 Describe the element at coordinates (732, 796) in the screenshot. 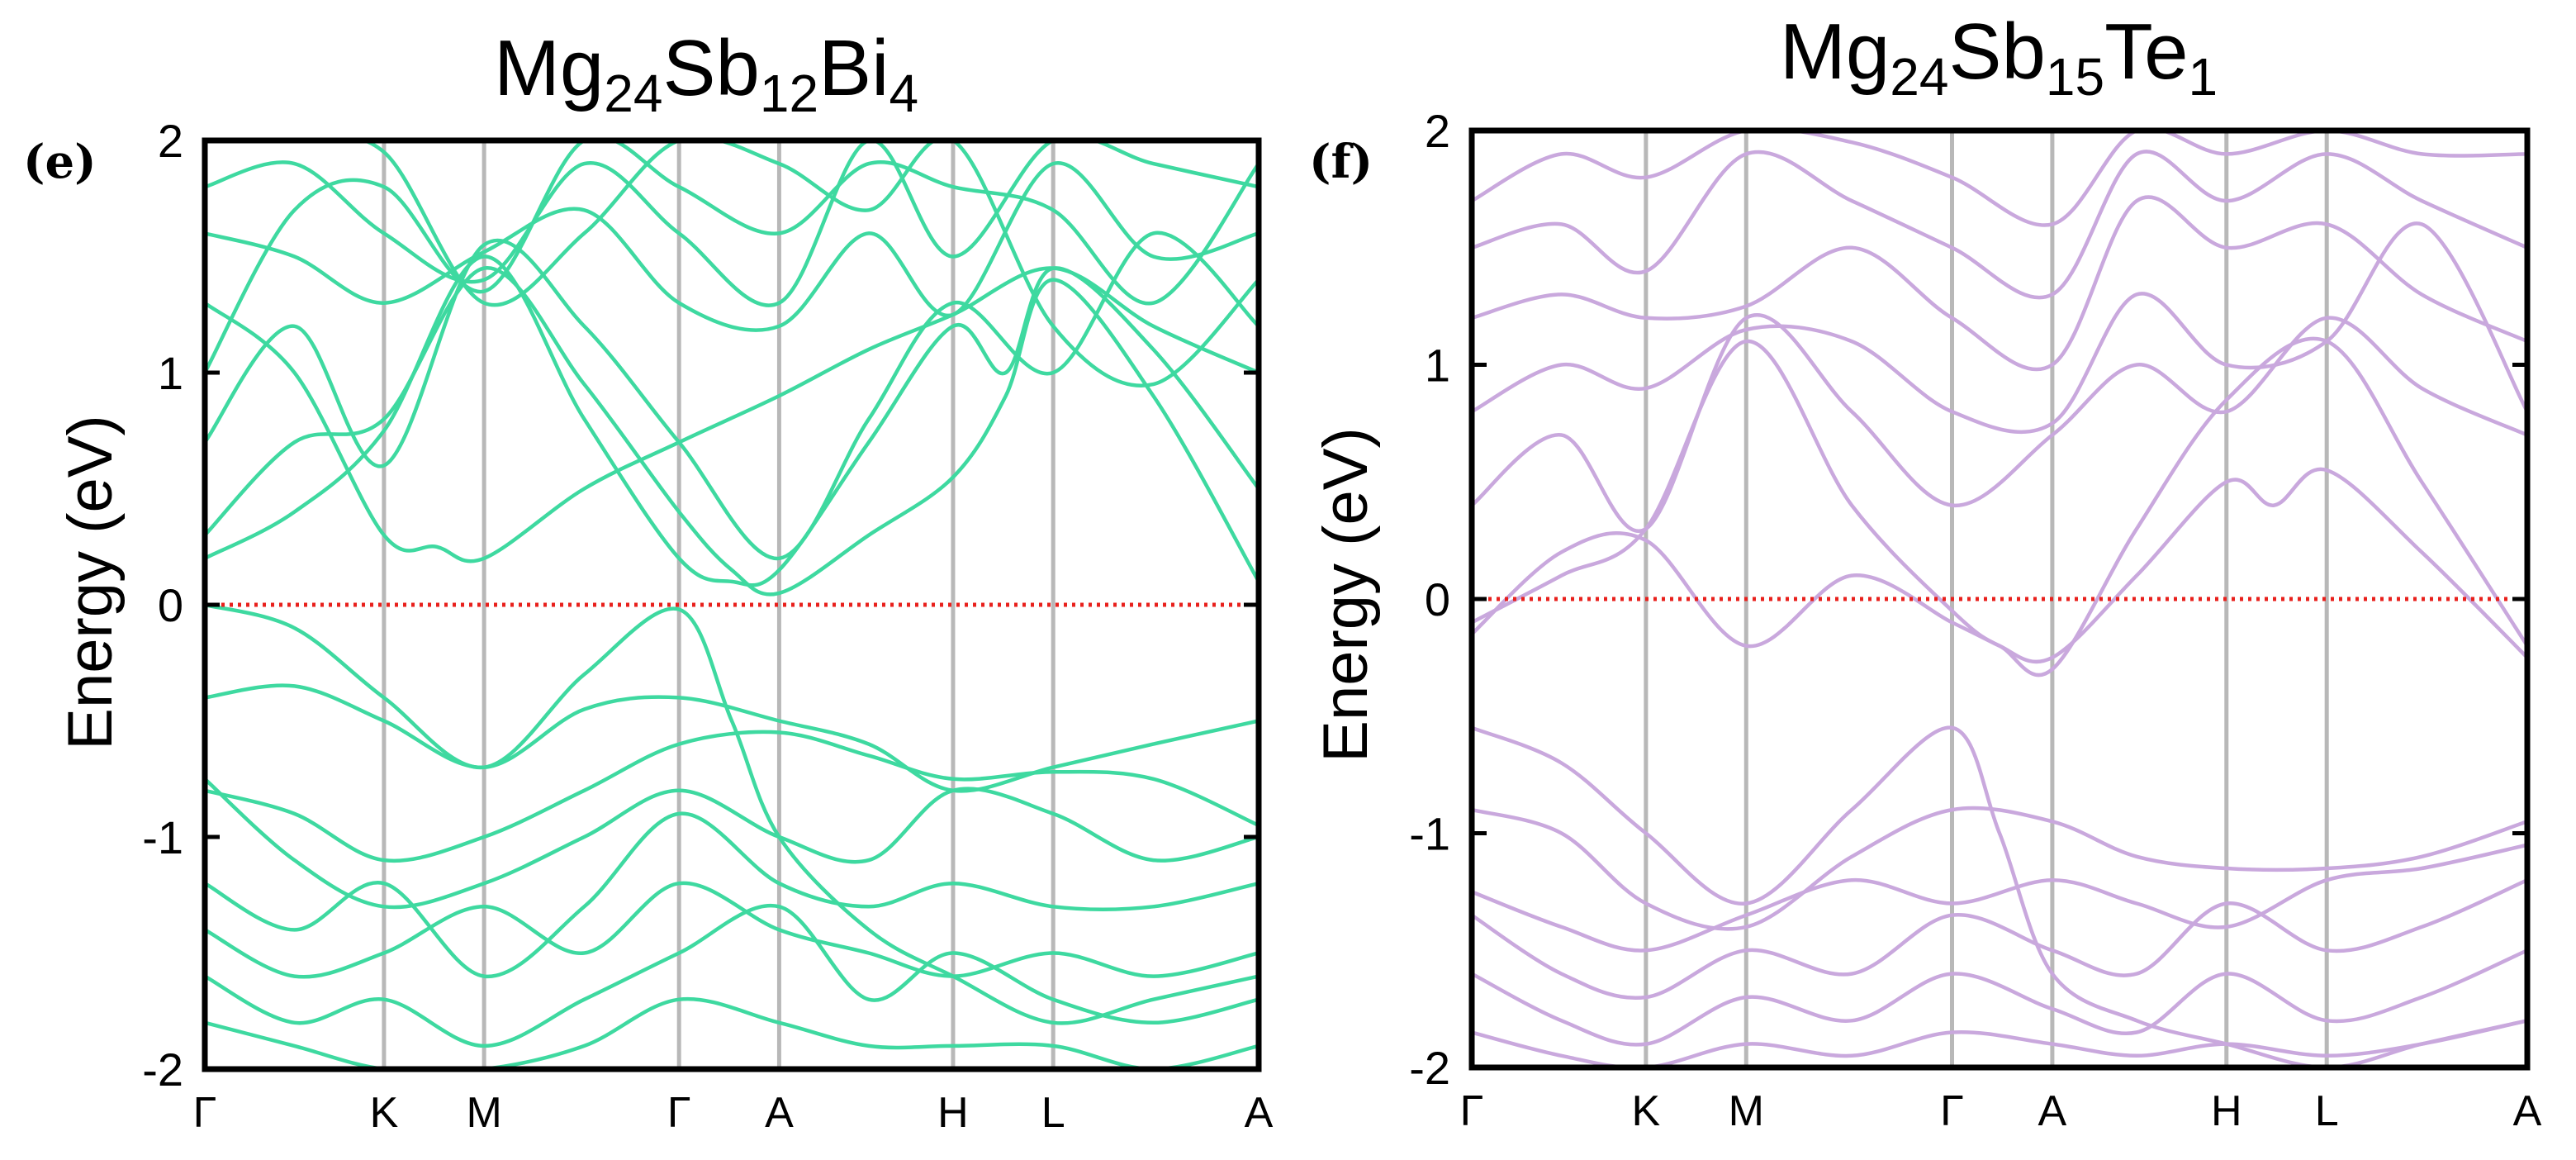

I see `band-line-e-vb3` at that location.